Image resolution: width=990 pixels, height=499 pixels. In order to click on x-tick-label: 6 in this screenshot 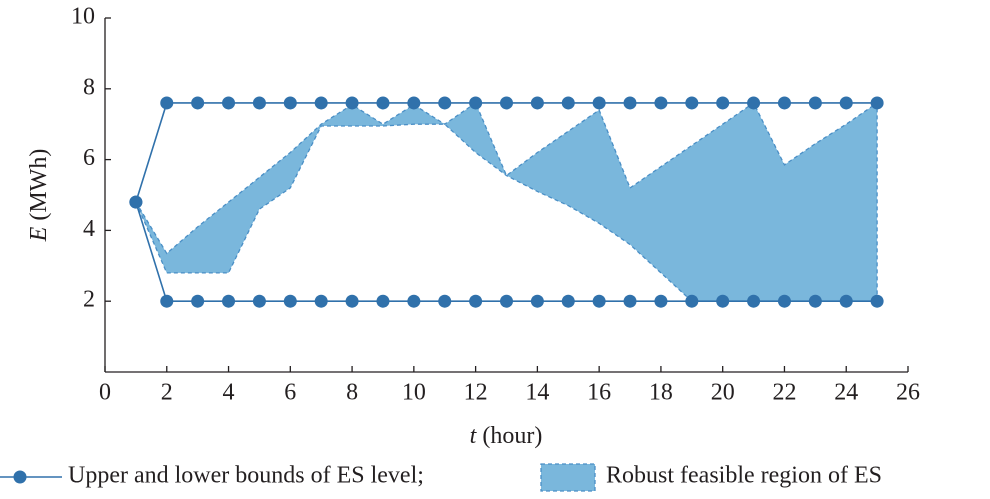, I will do `click(290, 393)`.